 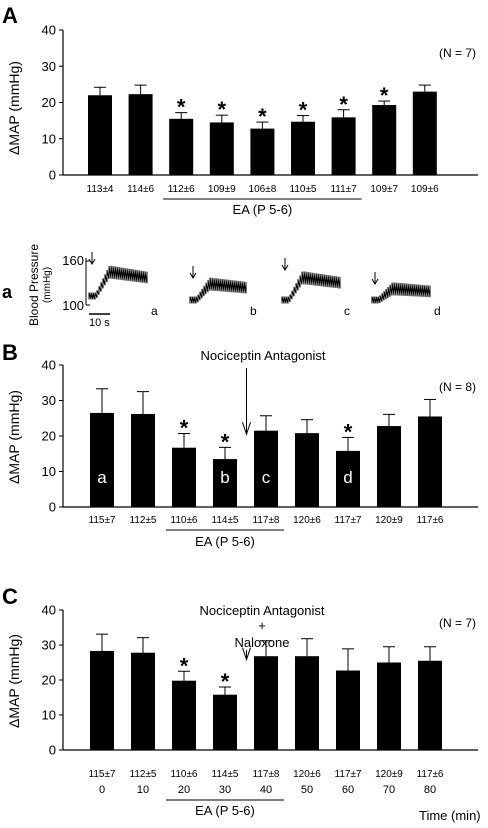 What do you see at coordinates (430, 774) in the screenshot?
I see `baseline-label-c: 117±6` at bounding box center [430, 774].